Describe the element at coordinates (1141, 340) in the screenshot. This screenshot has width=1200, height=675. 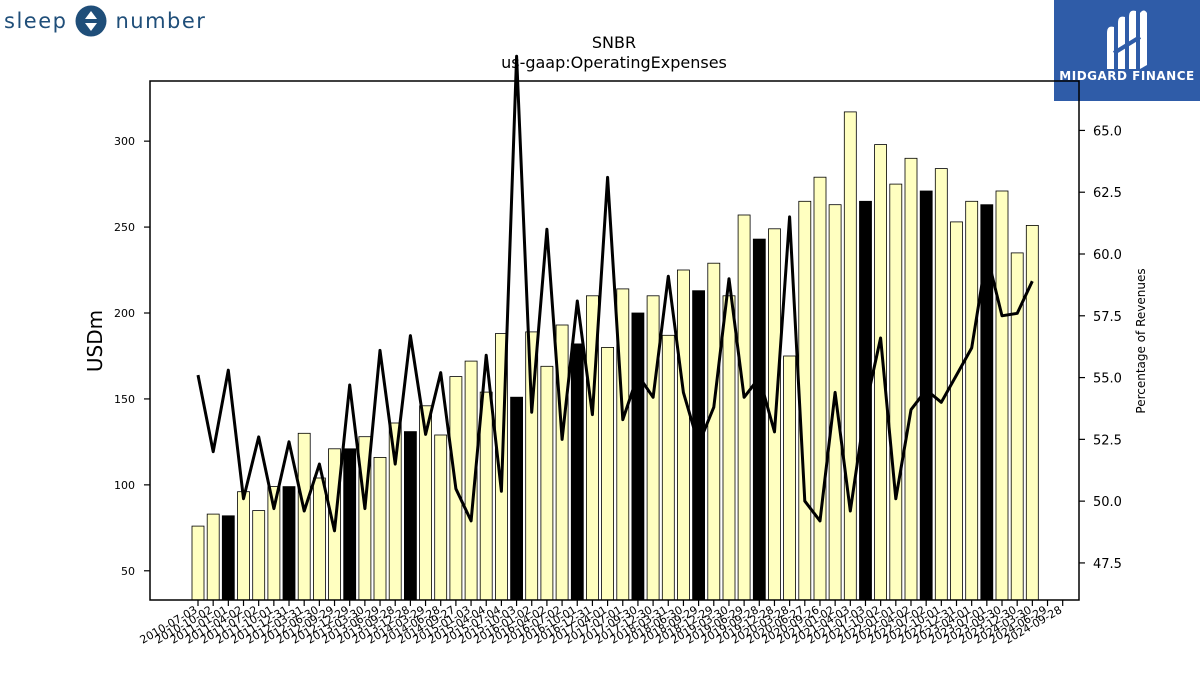
I see `y2-axis-label: Percentage of Revenues` at that location.